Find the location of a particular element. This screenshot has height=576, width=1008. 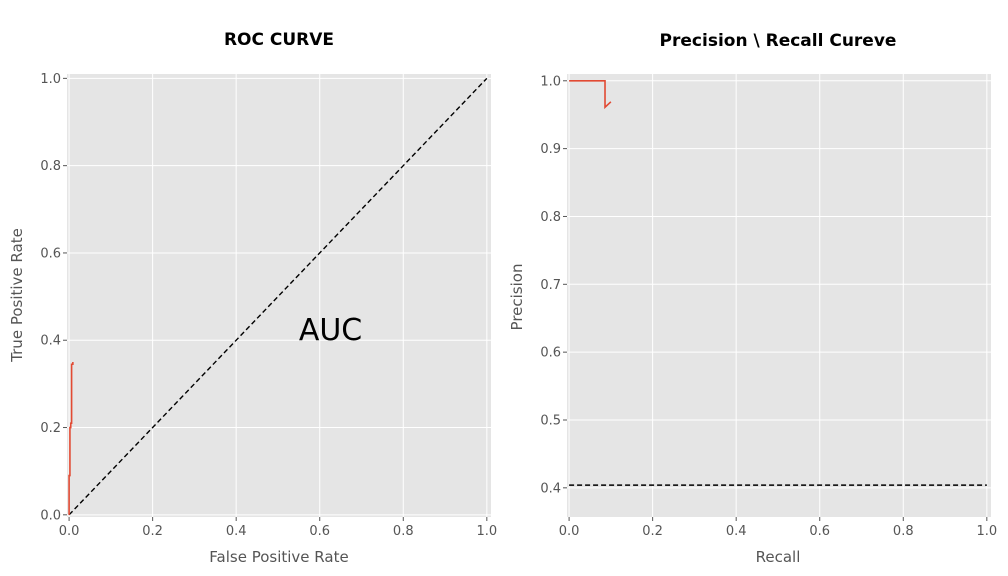

roc-x-tick-label: 0.6 is located at coordinates (319, 531).